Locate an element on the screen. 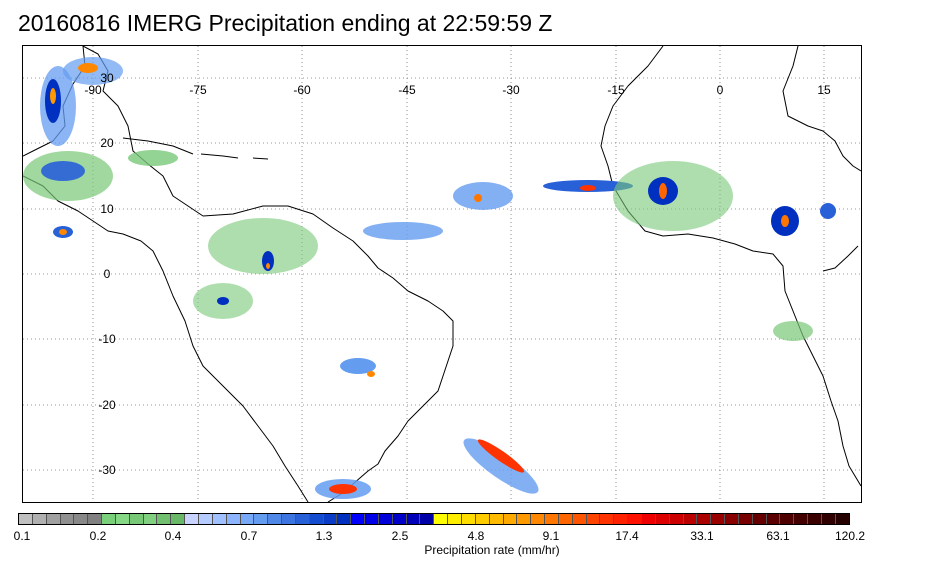 The width and height of the screenshot is (944, 571). colorbar-label: Precipitation rate (mm/hr) is located at coordinates (492, 550).